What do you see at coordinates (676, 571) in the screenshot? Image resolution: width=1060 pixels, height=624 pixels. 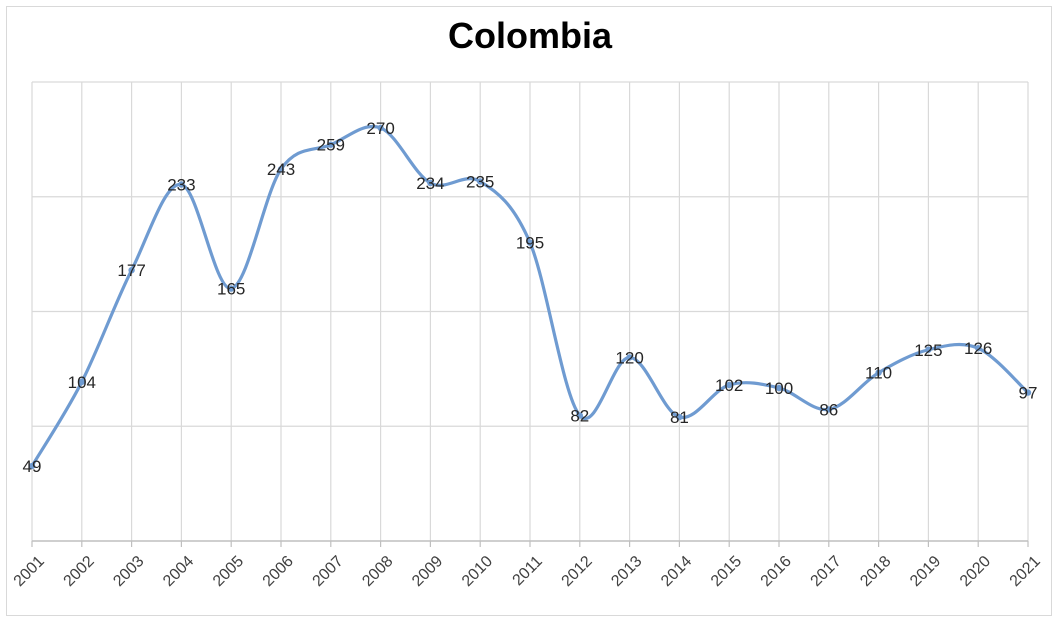 I see `x-tick-label: 2014` at bounding box center [676, 571].